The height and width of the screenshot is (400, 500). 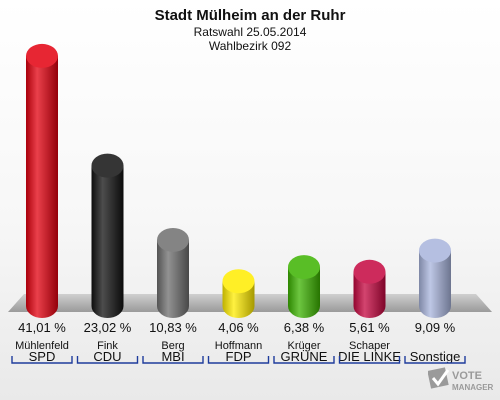 What do you see at coordinates (172, 356) in the screenshot?
I see `party-label: MBI` at bounding box center [172, 356].